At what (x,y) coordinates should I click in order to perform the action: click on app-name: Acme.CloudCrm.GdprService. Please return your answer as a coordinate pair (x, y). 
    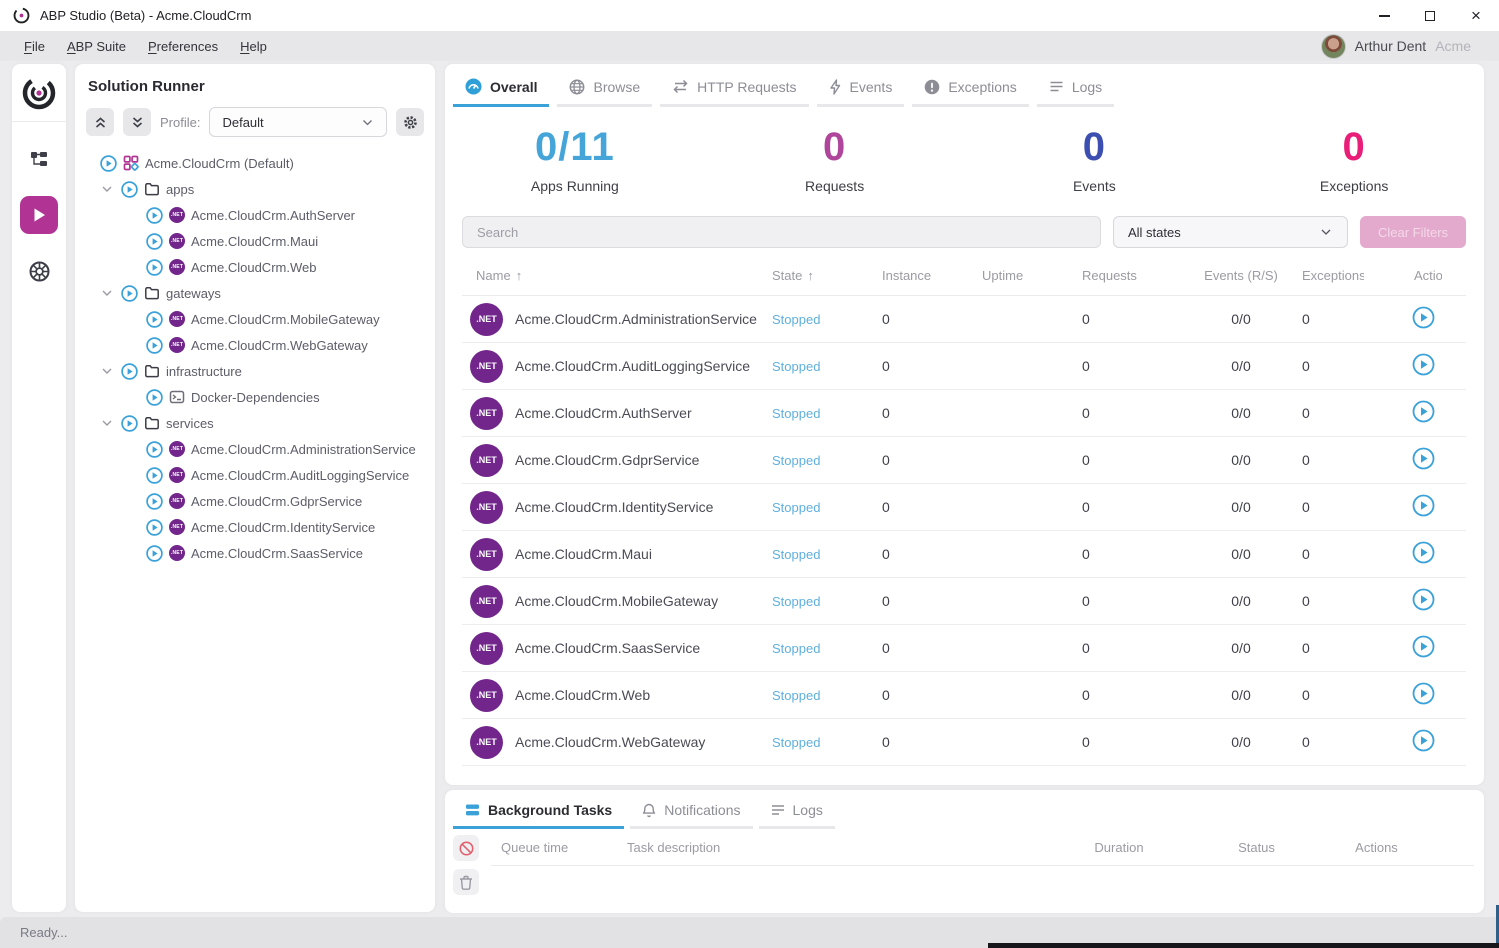
    Looking at the image, I should click on (607, 460).